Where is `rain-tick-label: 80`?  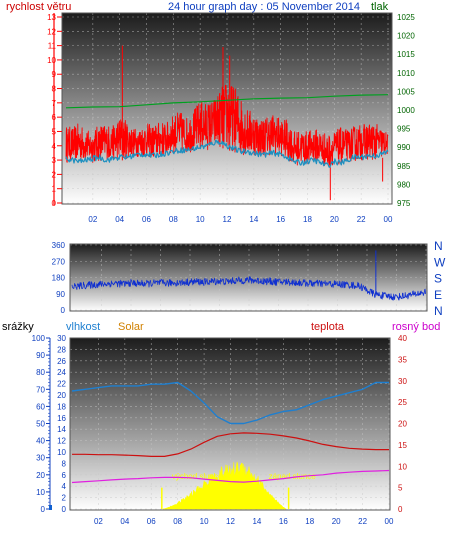
rain-tick-label: 80 is located at coordinates (40, 372).